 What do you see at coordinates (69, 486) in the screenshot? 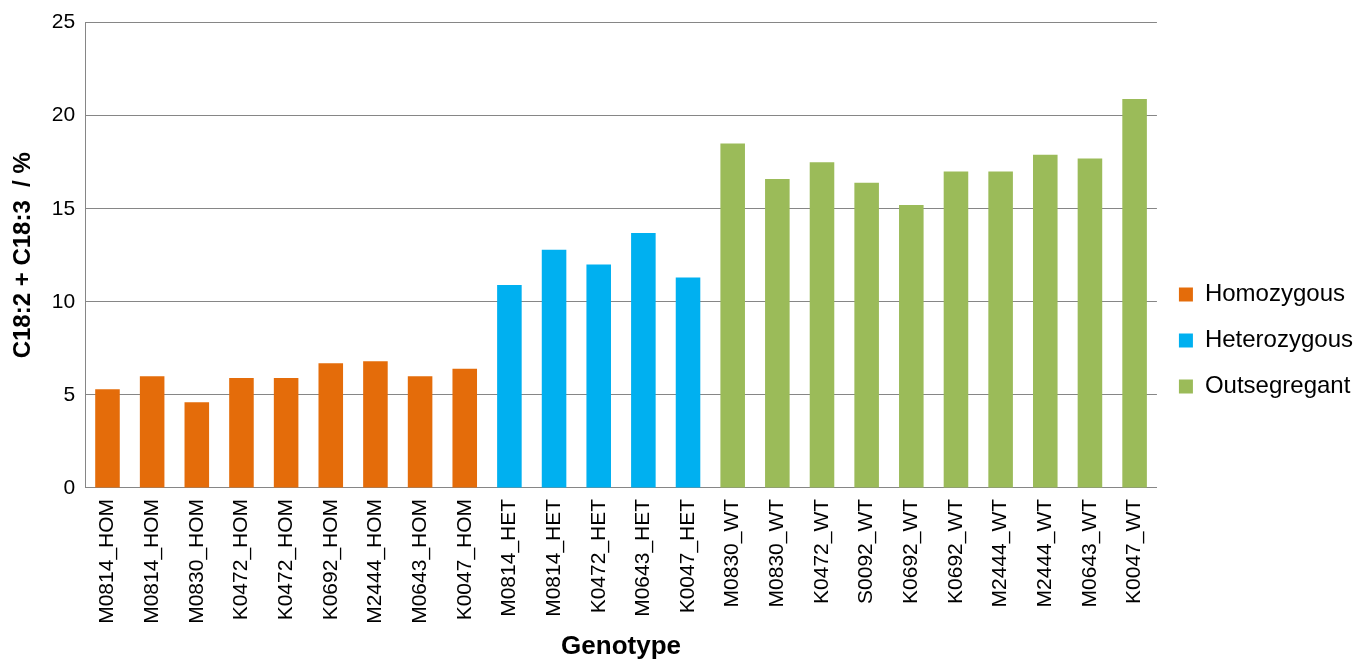
I see `y-tick-label: 0` at bounding box center [69, 486].